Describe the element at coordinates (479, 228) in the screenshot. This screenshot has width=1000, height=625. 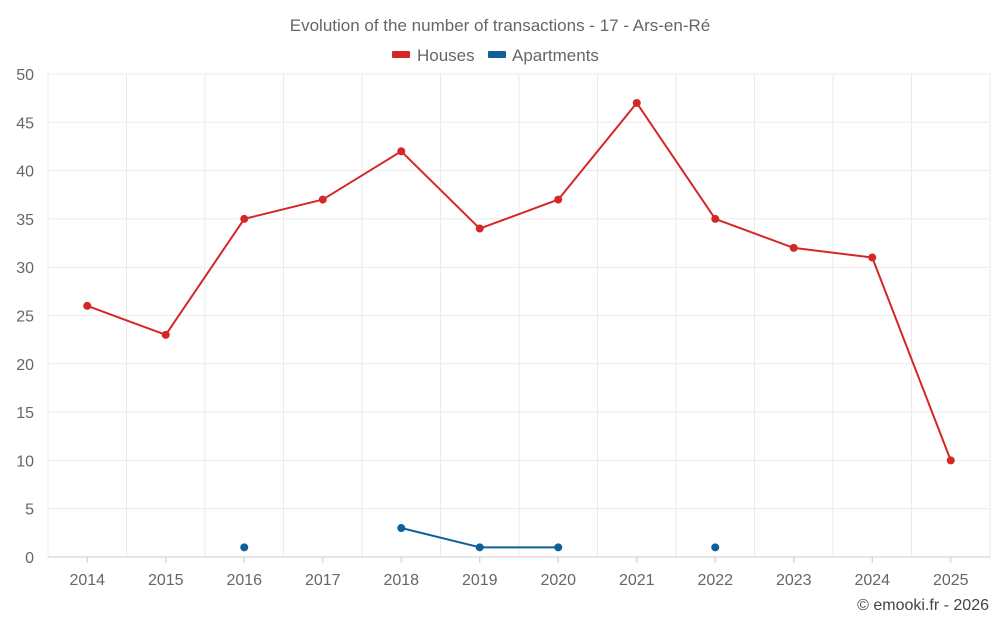
I see `data-point-houses-2019` at that location.